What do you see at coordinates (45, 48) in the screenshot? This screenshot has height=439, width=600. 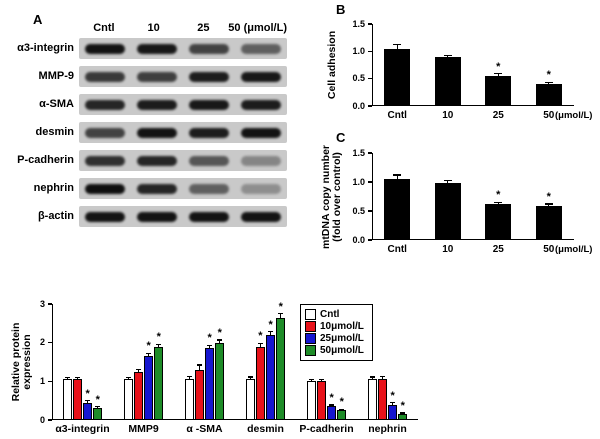 I see `blot-row-label: α3-integrin` at bounding box center [45, 48].